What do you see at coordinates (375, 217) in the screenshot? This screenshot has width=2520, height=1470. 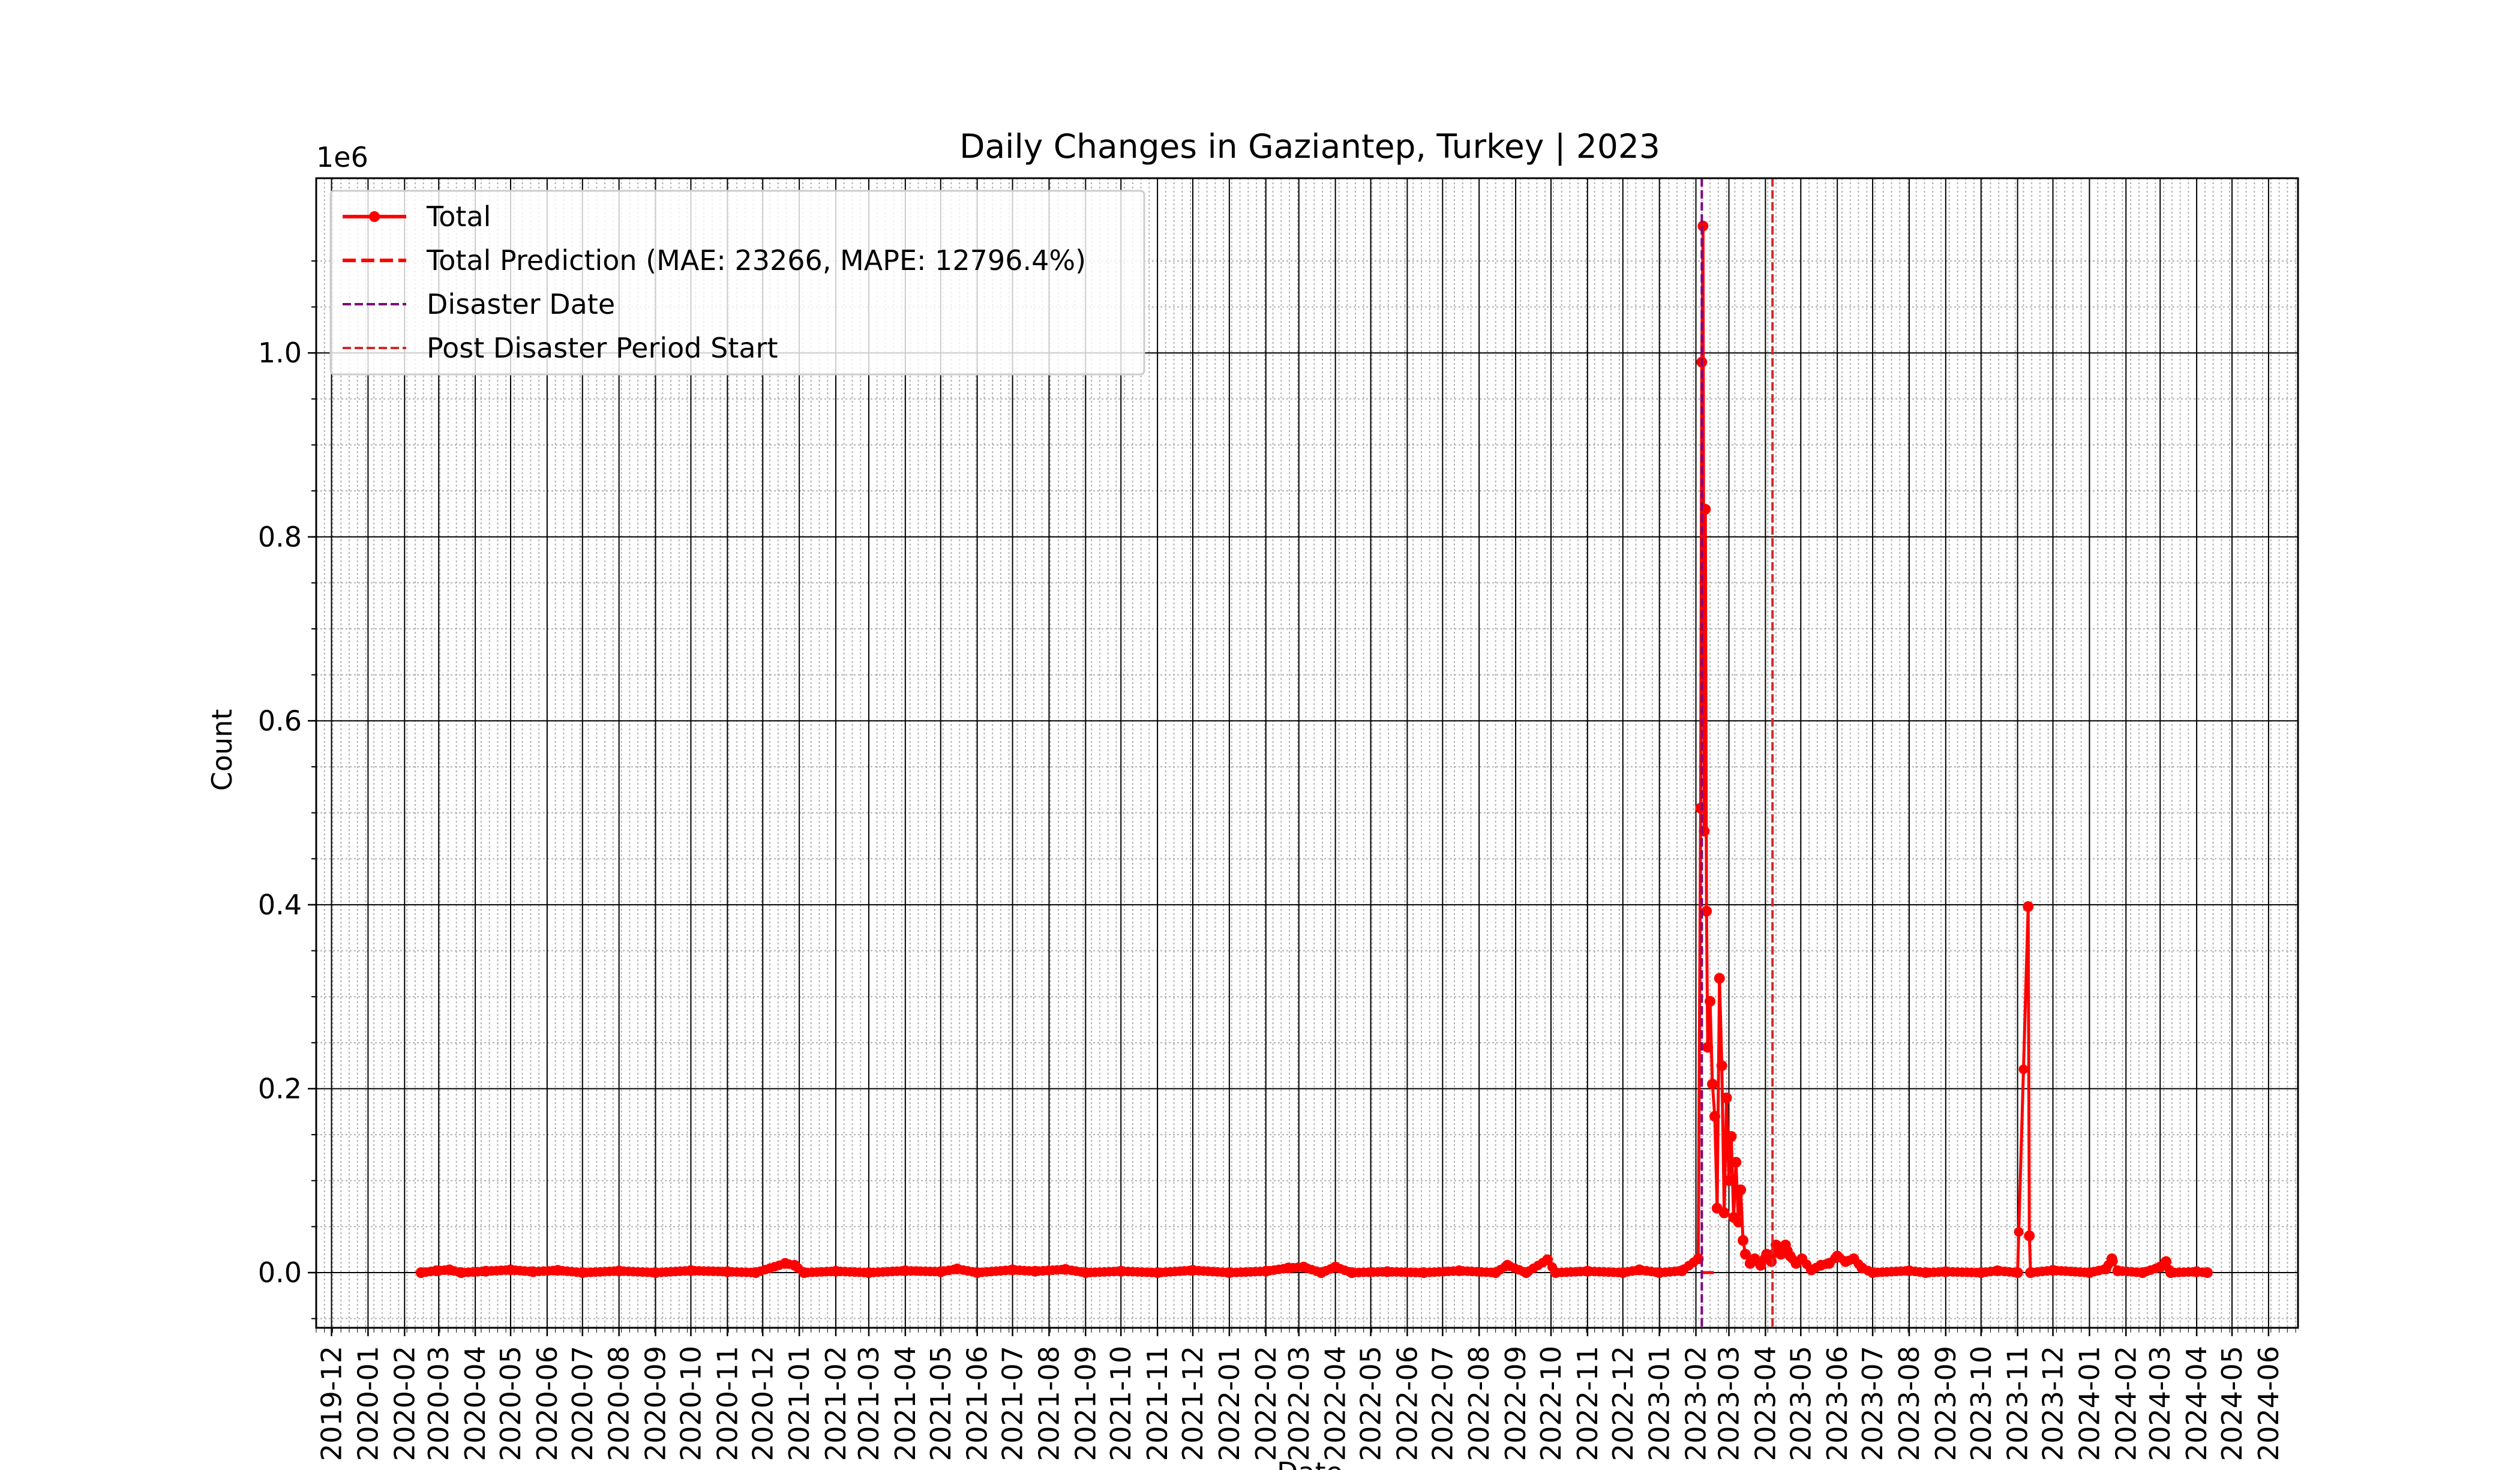 I see `legend-marker-total` at bounding box center [375, 217].